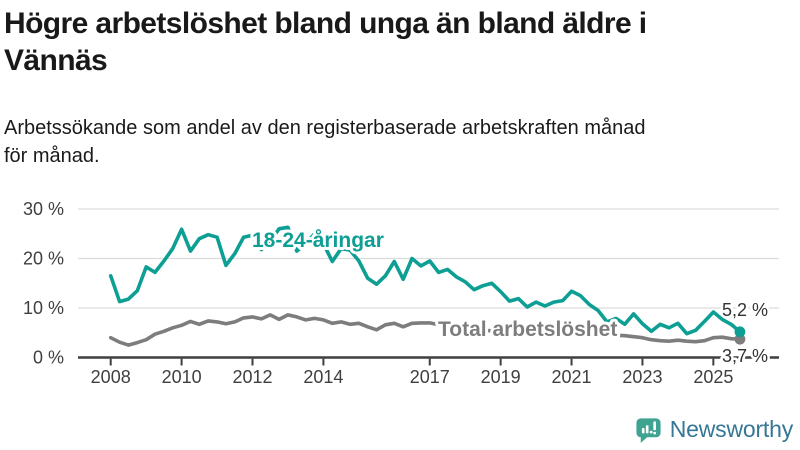 This screenshot has width=800, height=450. Describe the element at coordinates (648, 430) in the screenshot. I see `newsworthy-logo-icon` at that location.